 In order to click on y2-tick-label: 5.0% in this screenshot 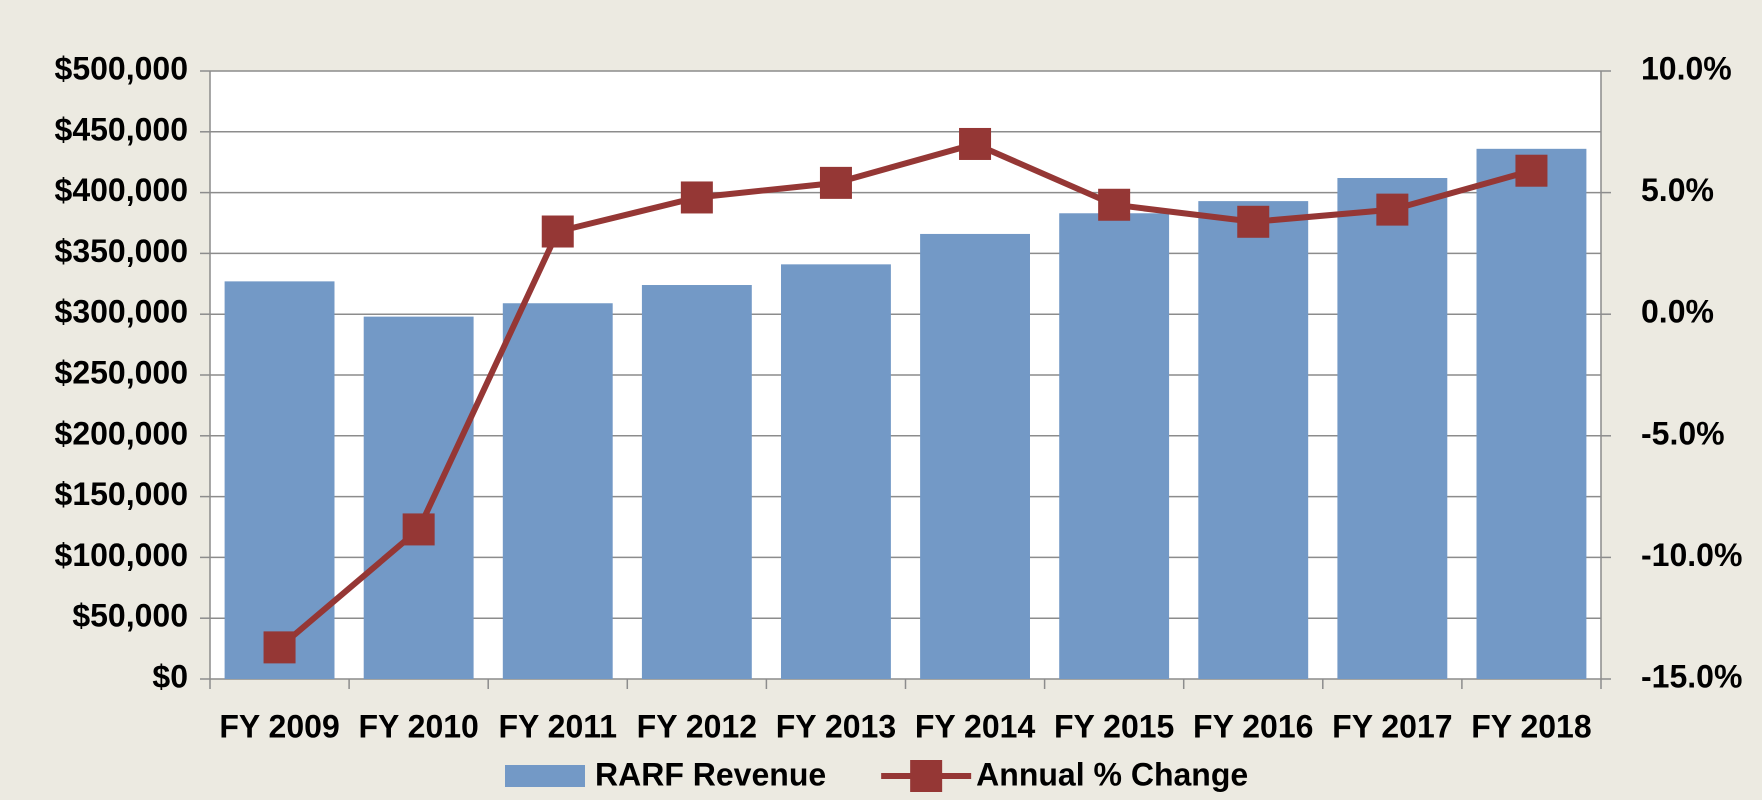, I will do `click(1677, 190)`.